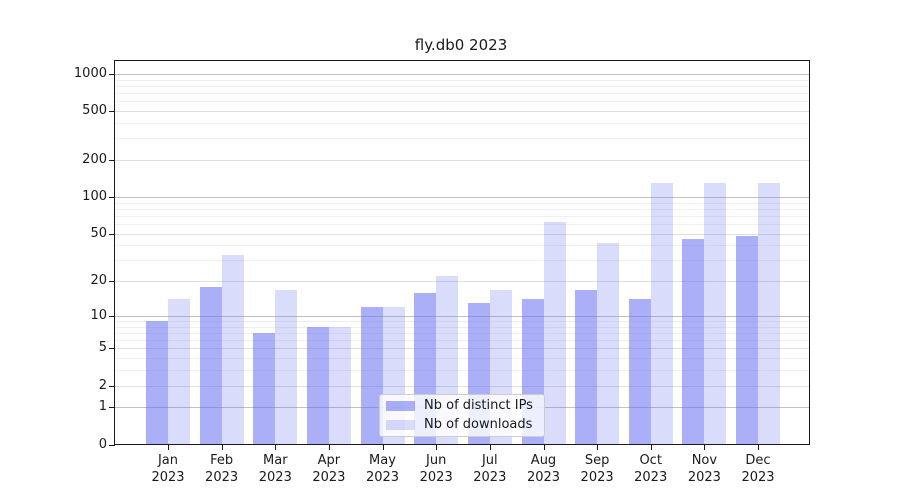  Describe the element at coordinates (102, 348) in the screenshot. I see `y-axis-tick-label: 5` at that location.